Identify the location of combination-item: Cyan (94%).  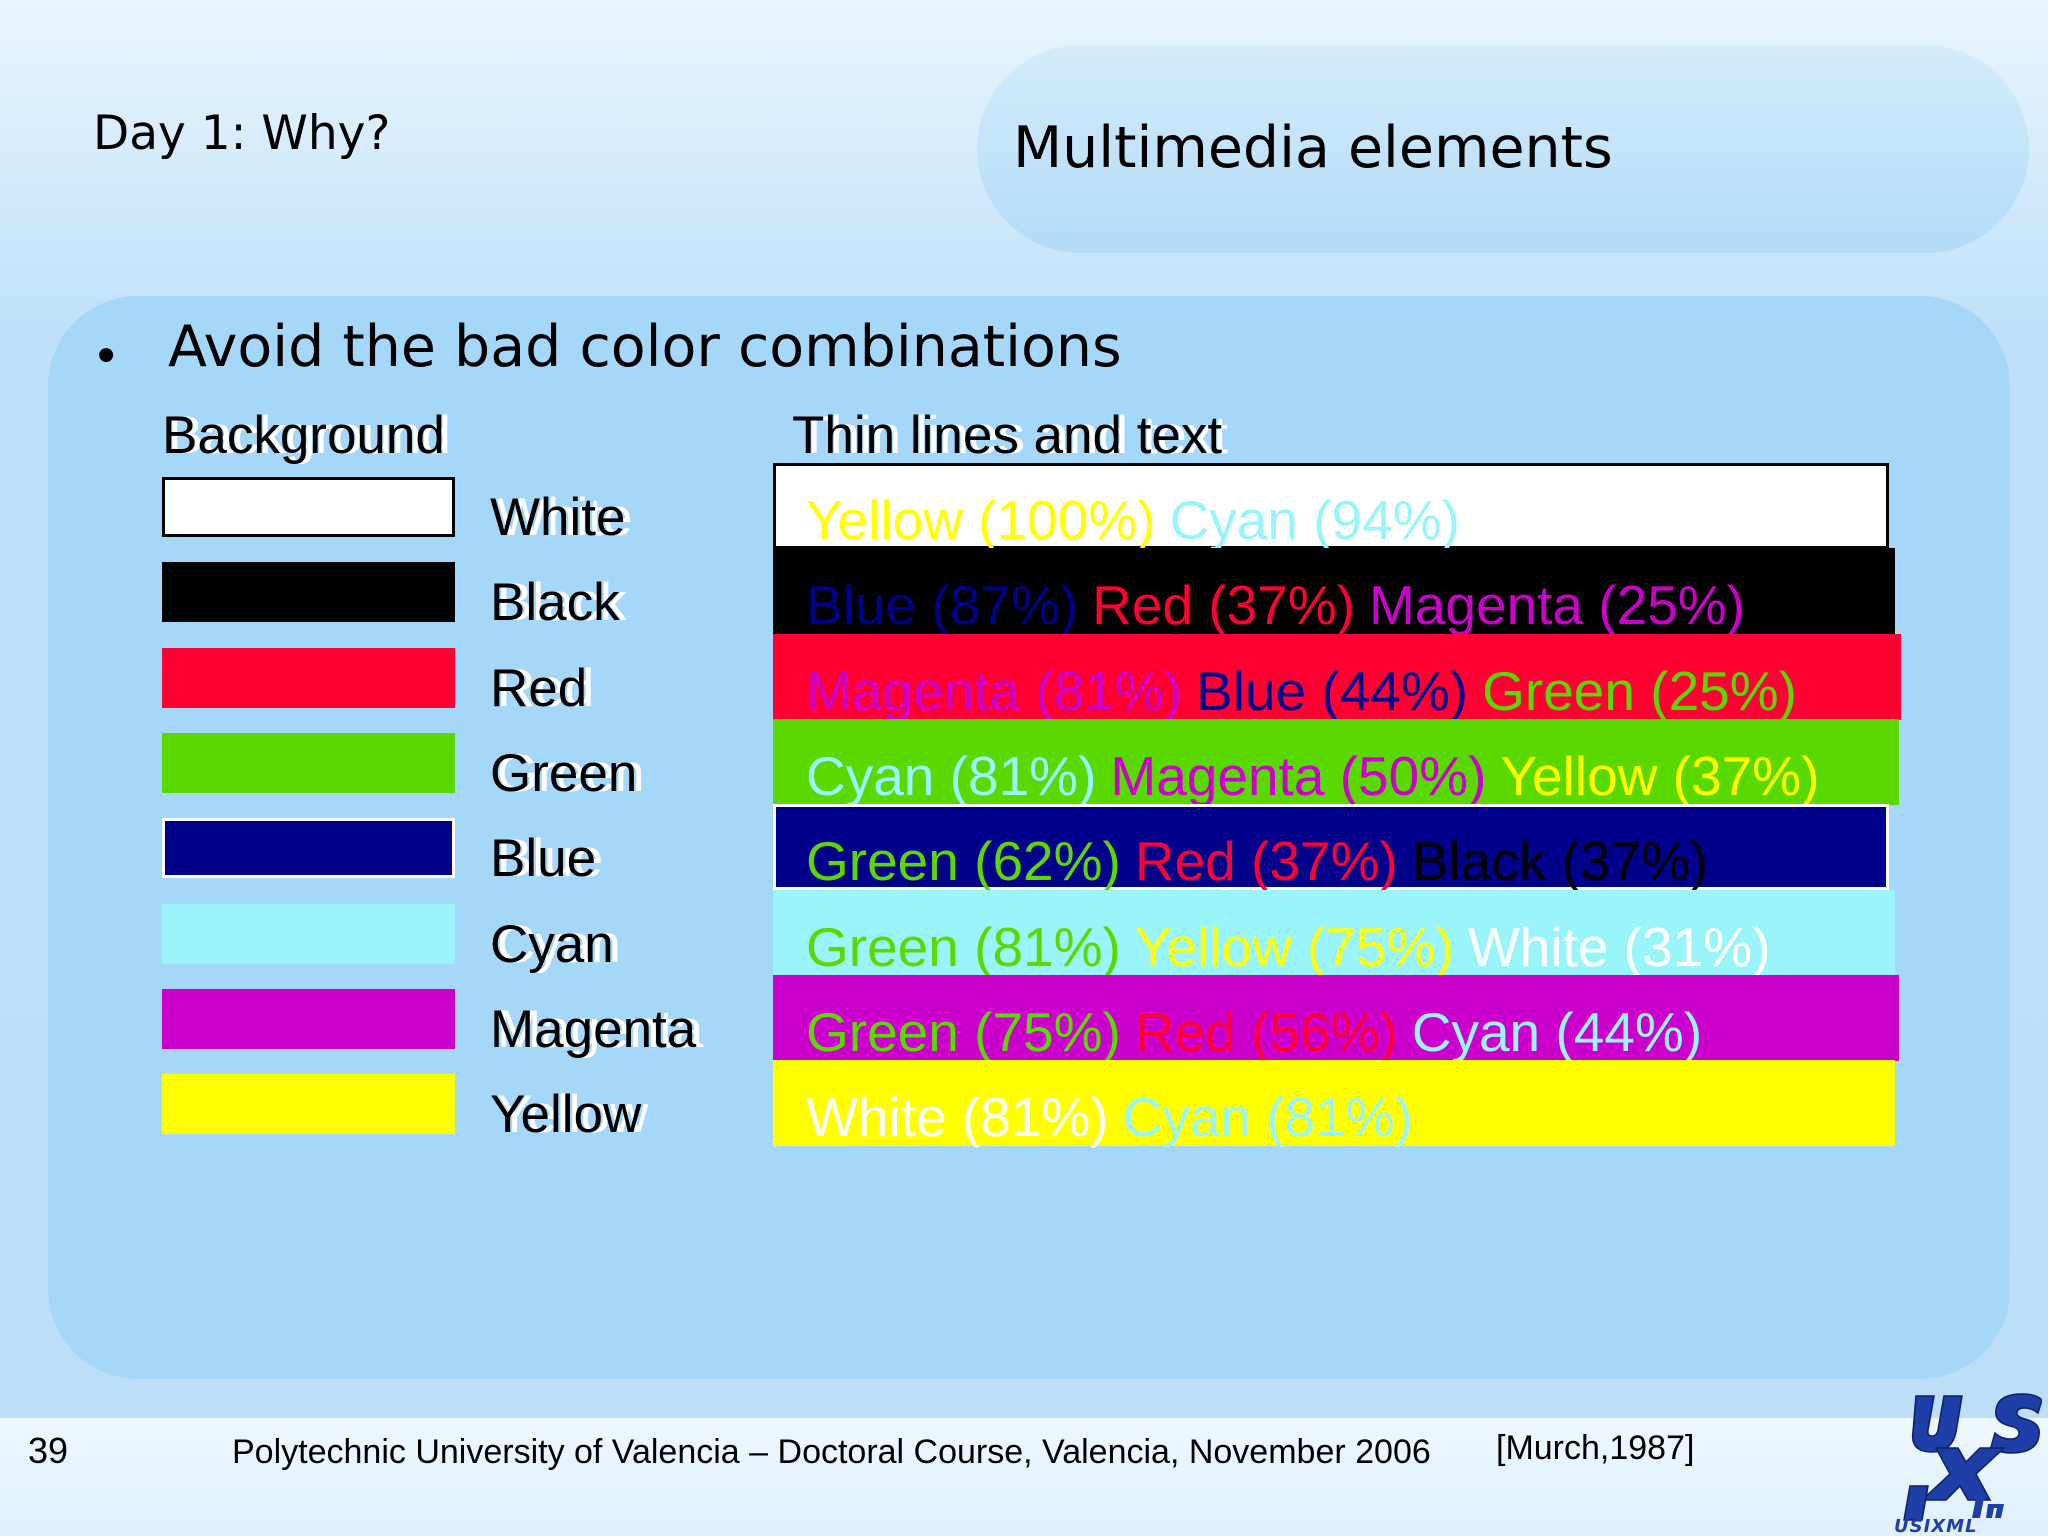
(1314, 520).